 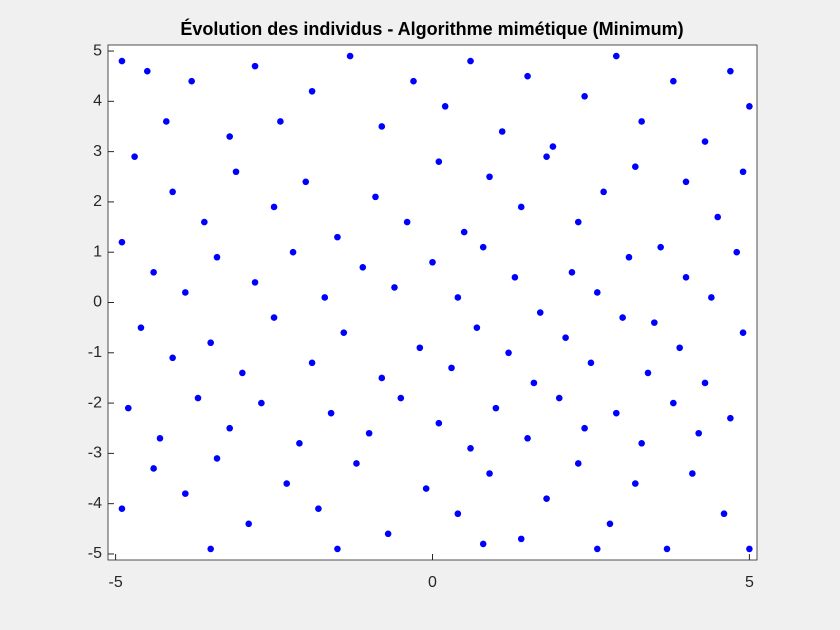 I want to click on y-tick-label: -2, so click(x=95, y=402).